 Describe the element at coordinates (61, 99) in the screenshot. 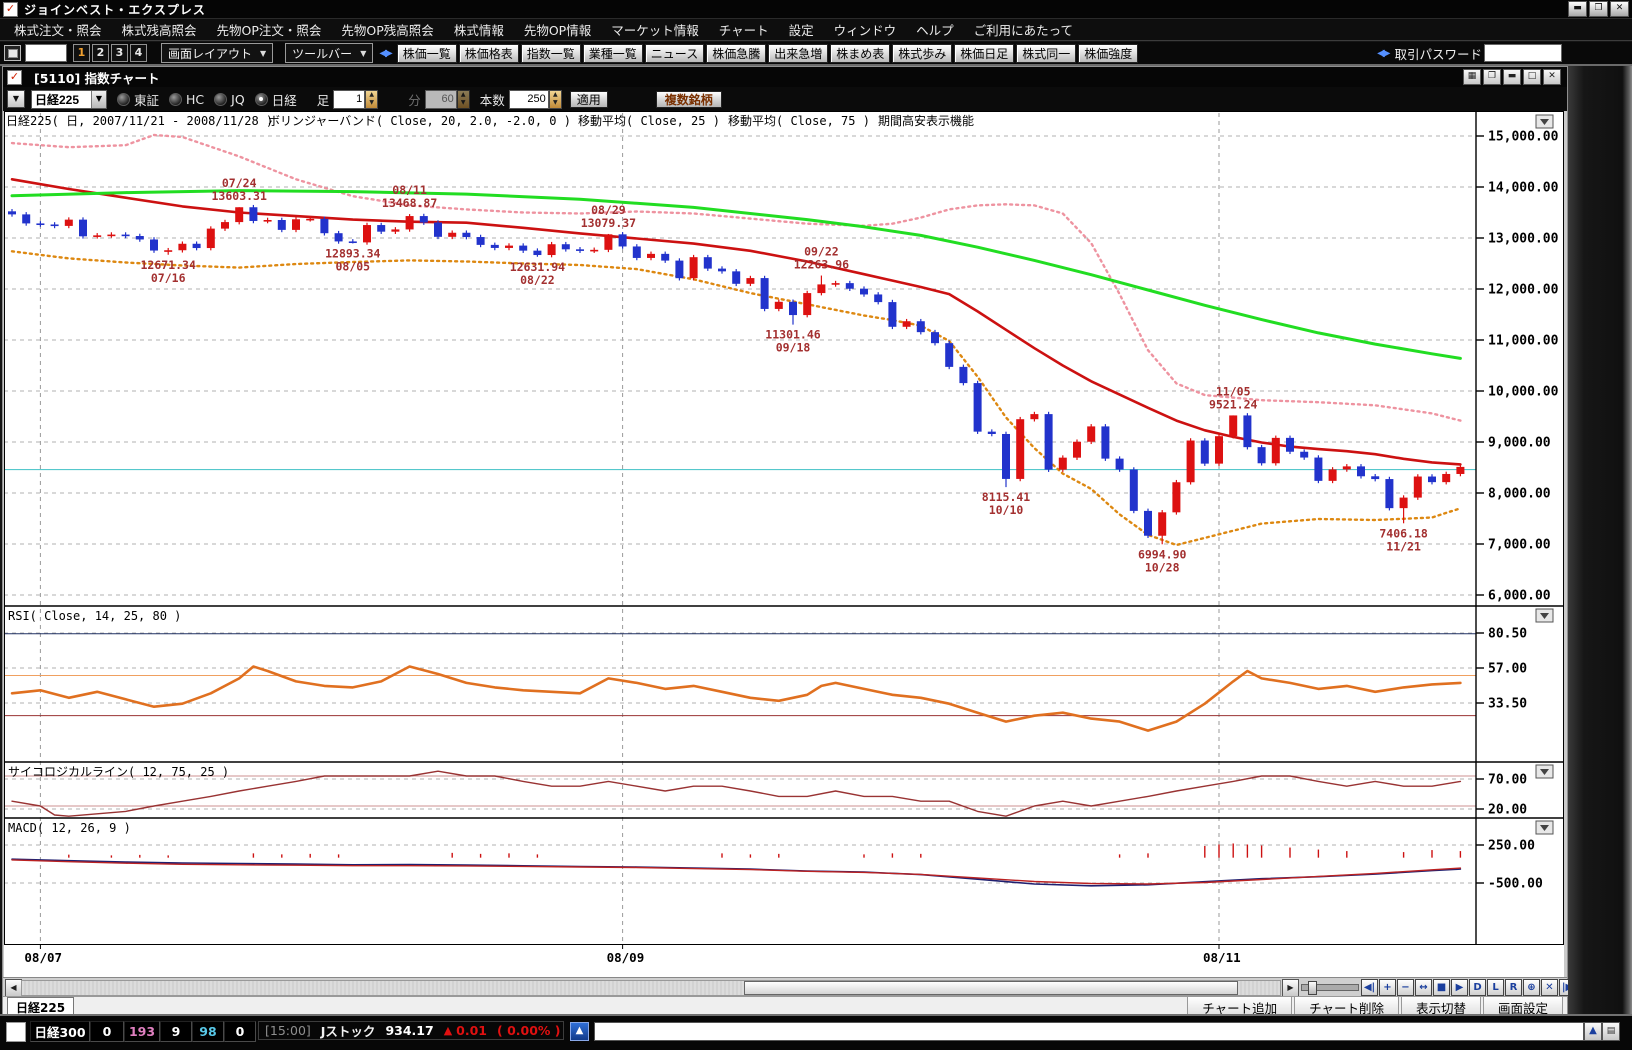

I see `symbol-input` at that location.